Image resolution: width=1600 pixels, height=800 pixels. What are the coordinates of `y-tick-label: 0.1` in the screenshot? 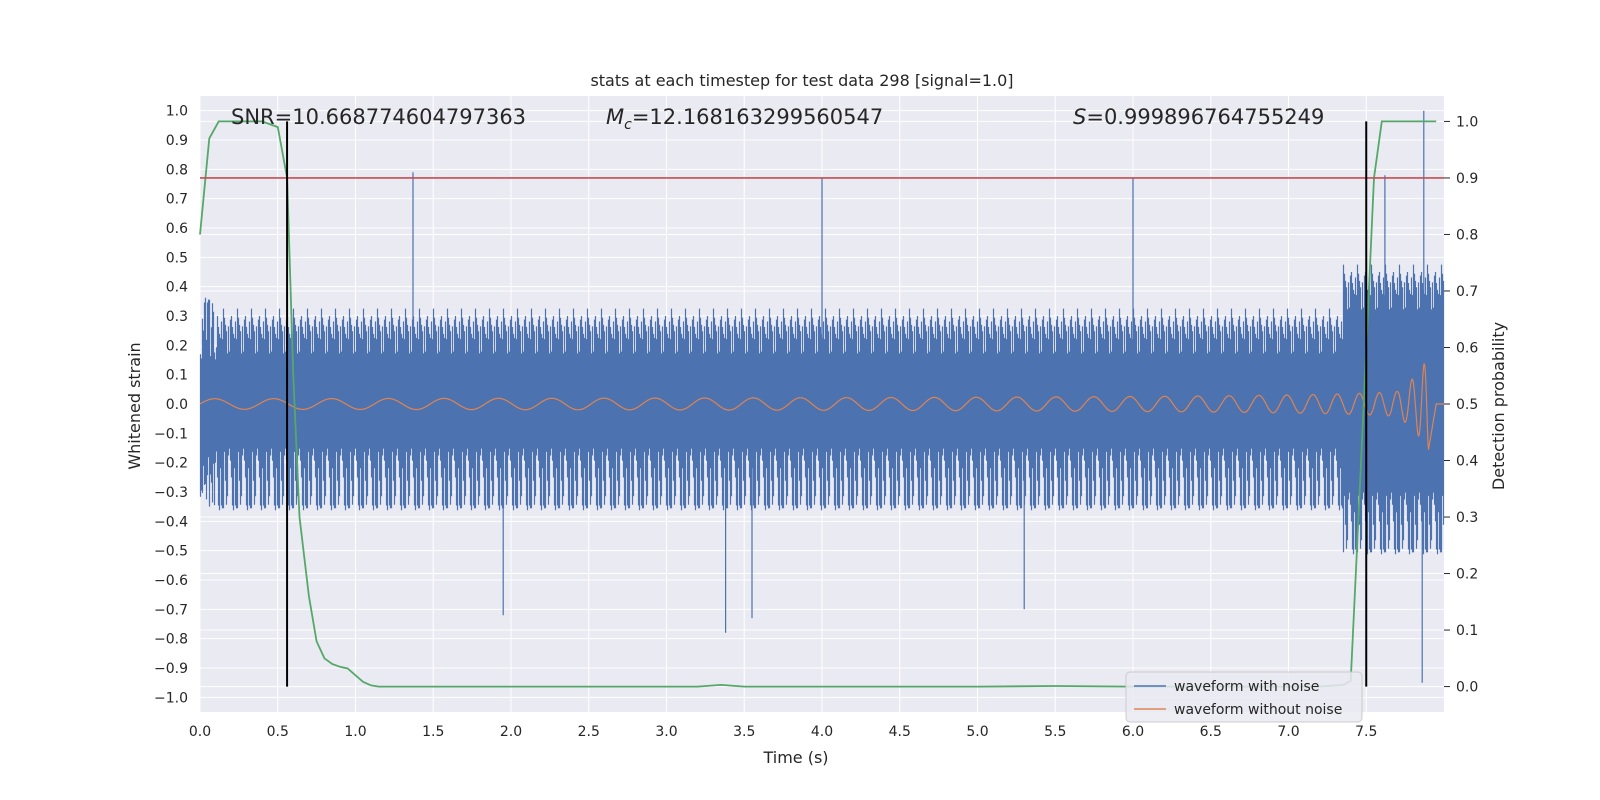 It's located at (177, 376).